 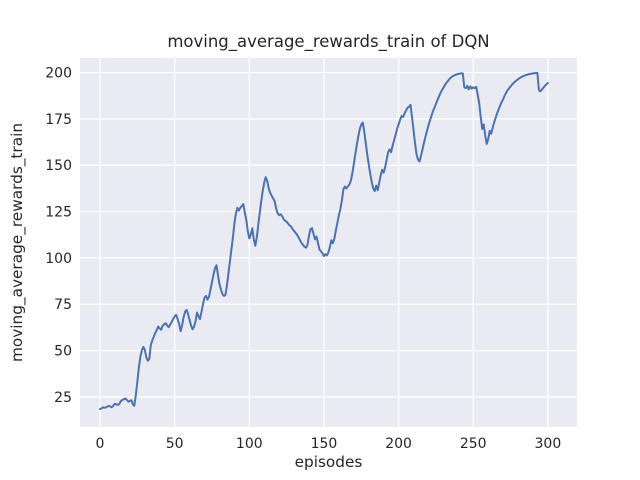 I want to click on y-tick-label: 75, so click(x=63, y=305).